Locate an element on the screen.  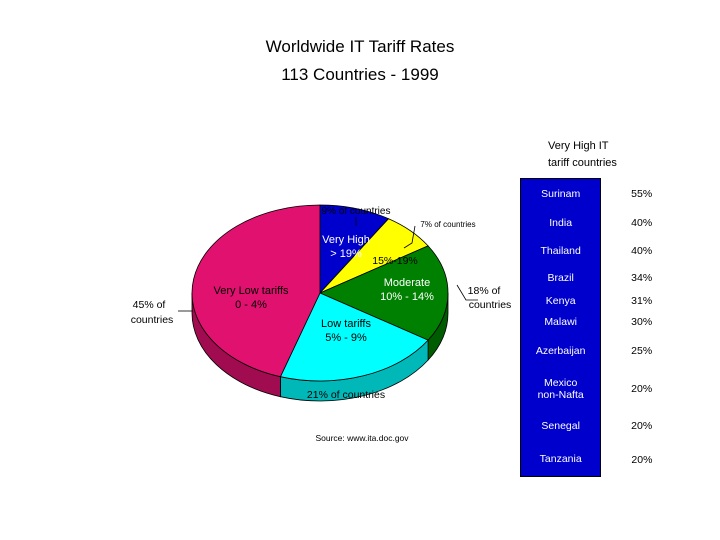
table-row: India 40% is located at coordinates (601, 223).